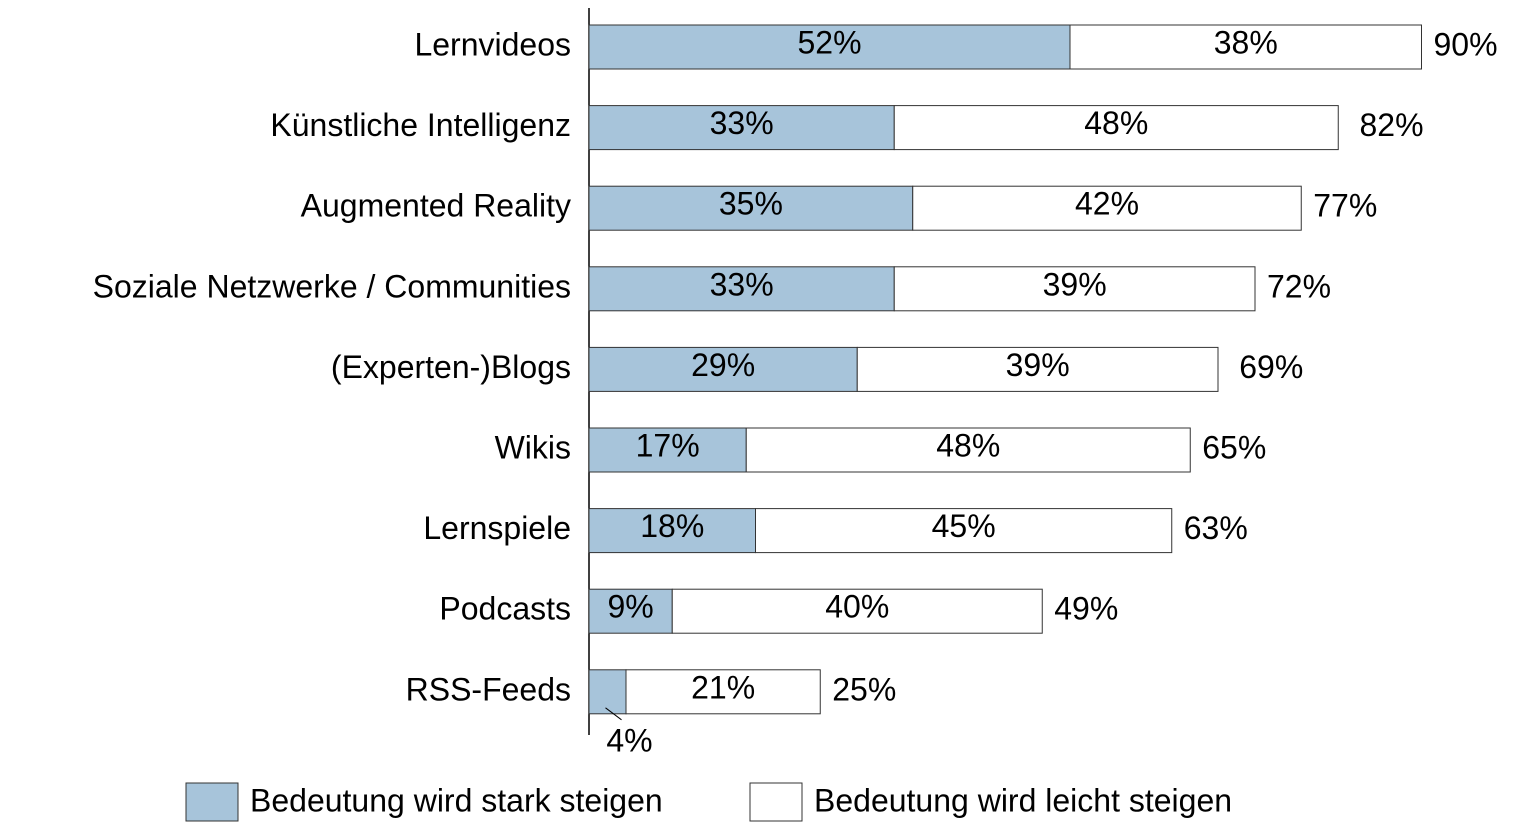  What do you see at coordinates (497, 528) in the screenshot?
I see `category-label: Lernspiele` at bounding box center [497, 528].